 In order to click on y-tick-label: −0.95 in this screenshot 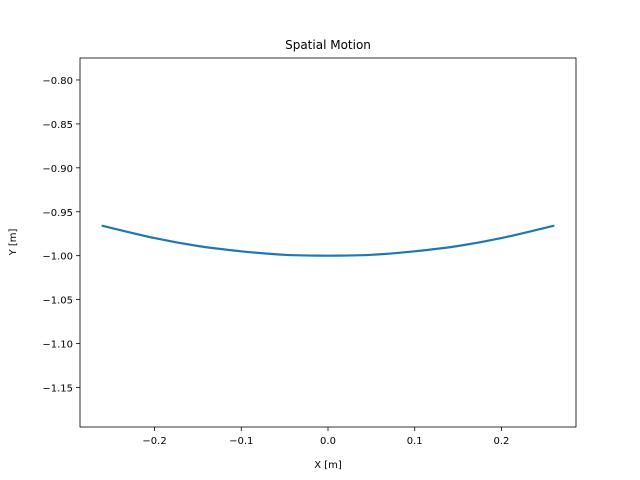, I will do `click(57, 213)`.